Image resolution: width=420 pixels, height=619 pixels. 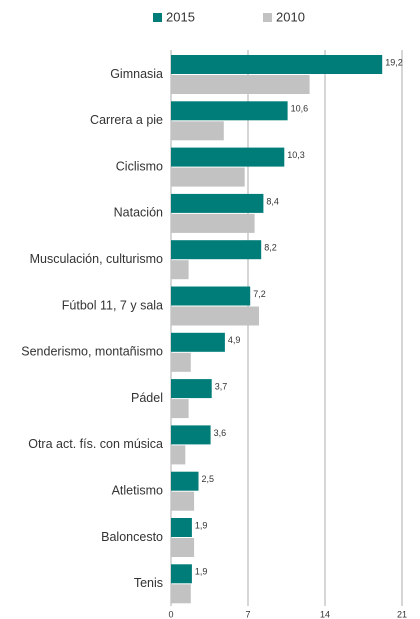 I want to click on category-label: Otra act. fís. con música, so click(x=95, y=444).